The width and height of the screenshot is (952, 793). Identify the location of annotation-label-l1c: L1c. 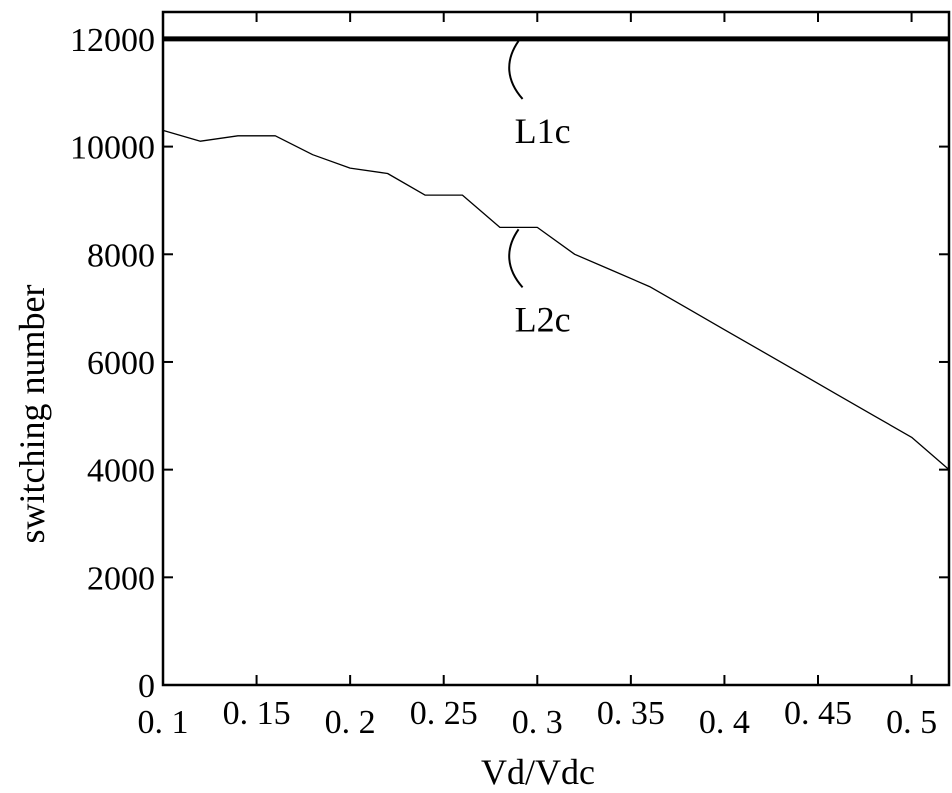
(543, 131).